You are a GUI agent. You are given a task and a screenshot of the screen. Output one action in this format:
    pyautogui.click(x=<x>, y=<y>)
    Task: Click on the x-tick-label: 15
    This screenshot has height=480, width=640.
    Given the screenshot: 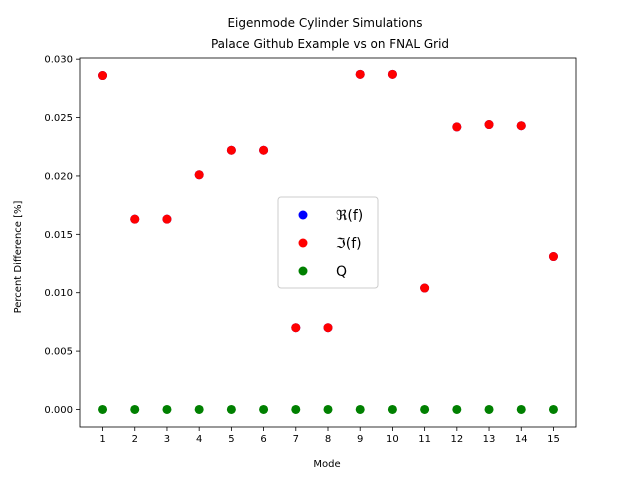 What is the action you would take?
    pyautogui.click(x=553, y=439)
    